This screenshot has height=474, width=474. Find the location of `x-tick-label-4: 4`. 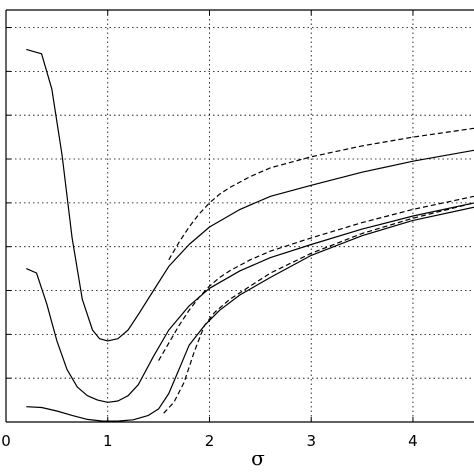

x-tick-label-4: 4 is located at coordinates (413, 441).